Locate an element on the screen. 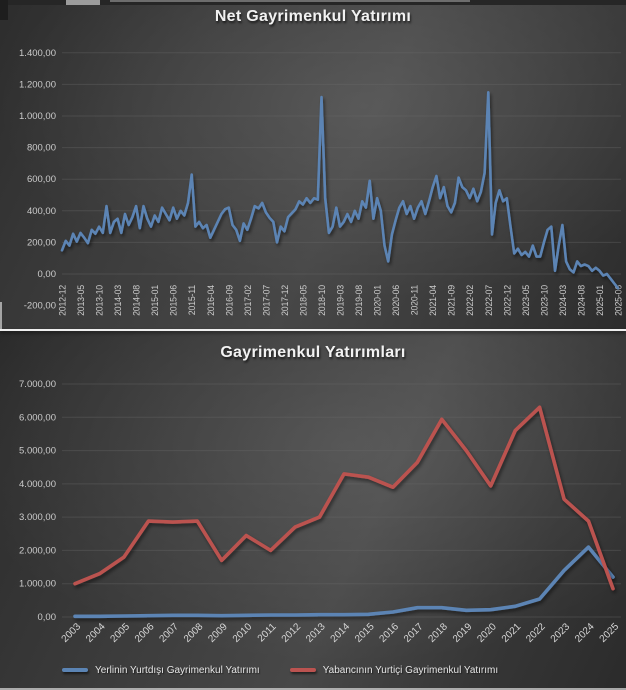  x-tick-label: 2024-03 is located at coordinates (563, 300).